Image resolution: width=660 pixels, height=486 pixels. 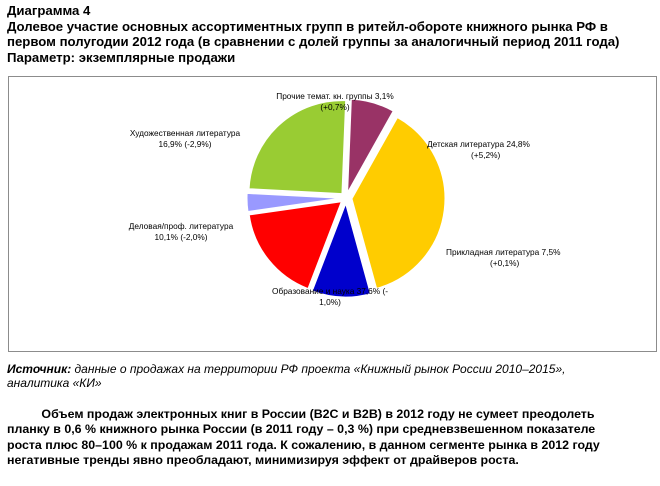 I want to click on slice-label-line: 16,9% (-2,9%), so click(x=184, y=144).